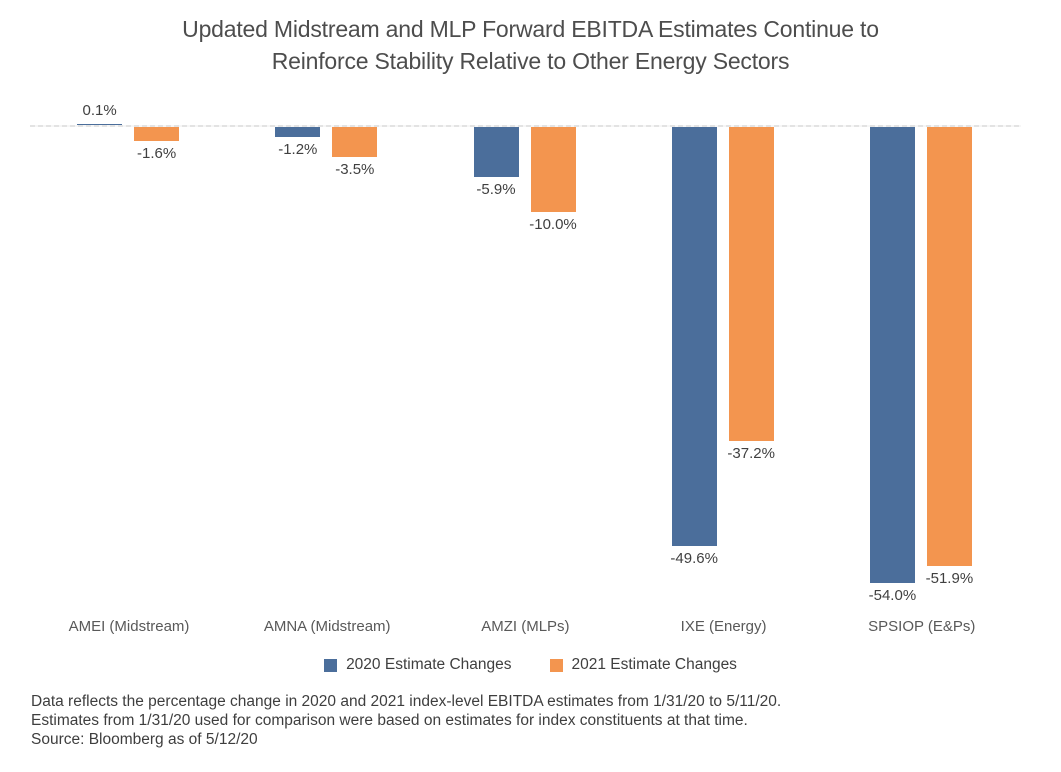  Describe the element at coordinates (144, 739) in the screenshot. I see `footnote-line-3: Source: Bloomberg as of 5/12/20` at that location.